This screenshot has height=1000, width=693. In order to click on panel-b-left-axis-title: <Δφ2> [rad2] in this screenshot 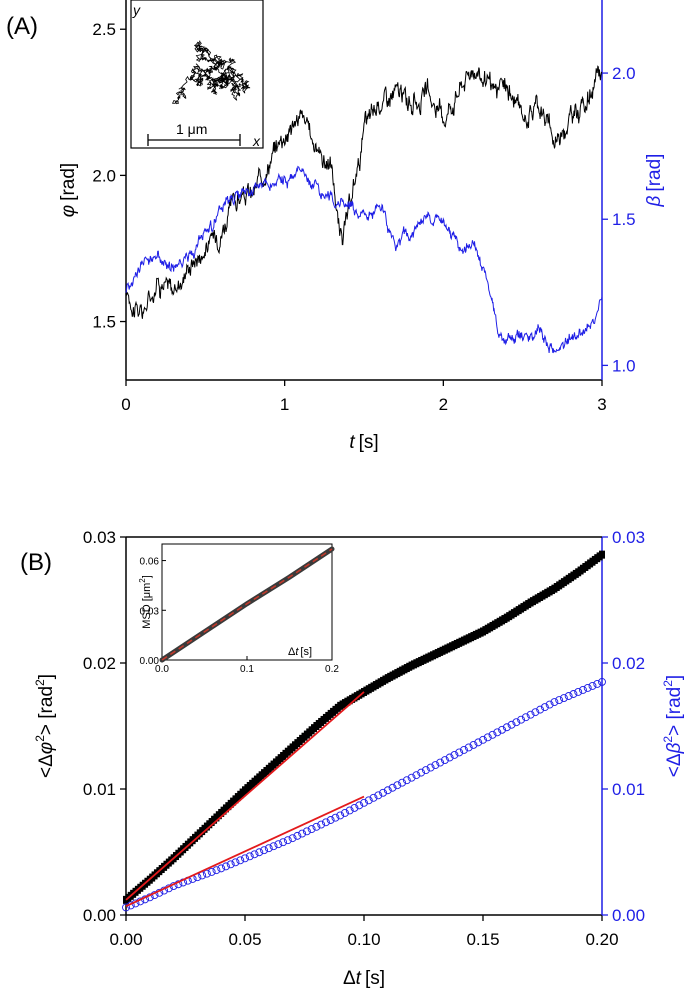, I will do `click(45, 726)`.